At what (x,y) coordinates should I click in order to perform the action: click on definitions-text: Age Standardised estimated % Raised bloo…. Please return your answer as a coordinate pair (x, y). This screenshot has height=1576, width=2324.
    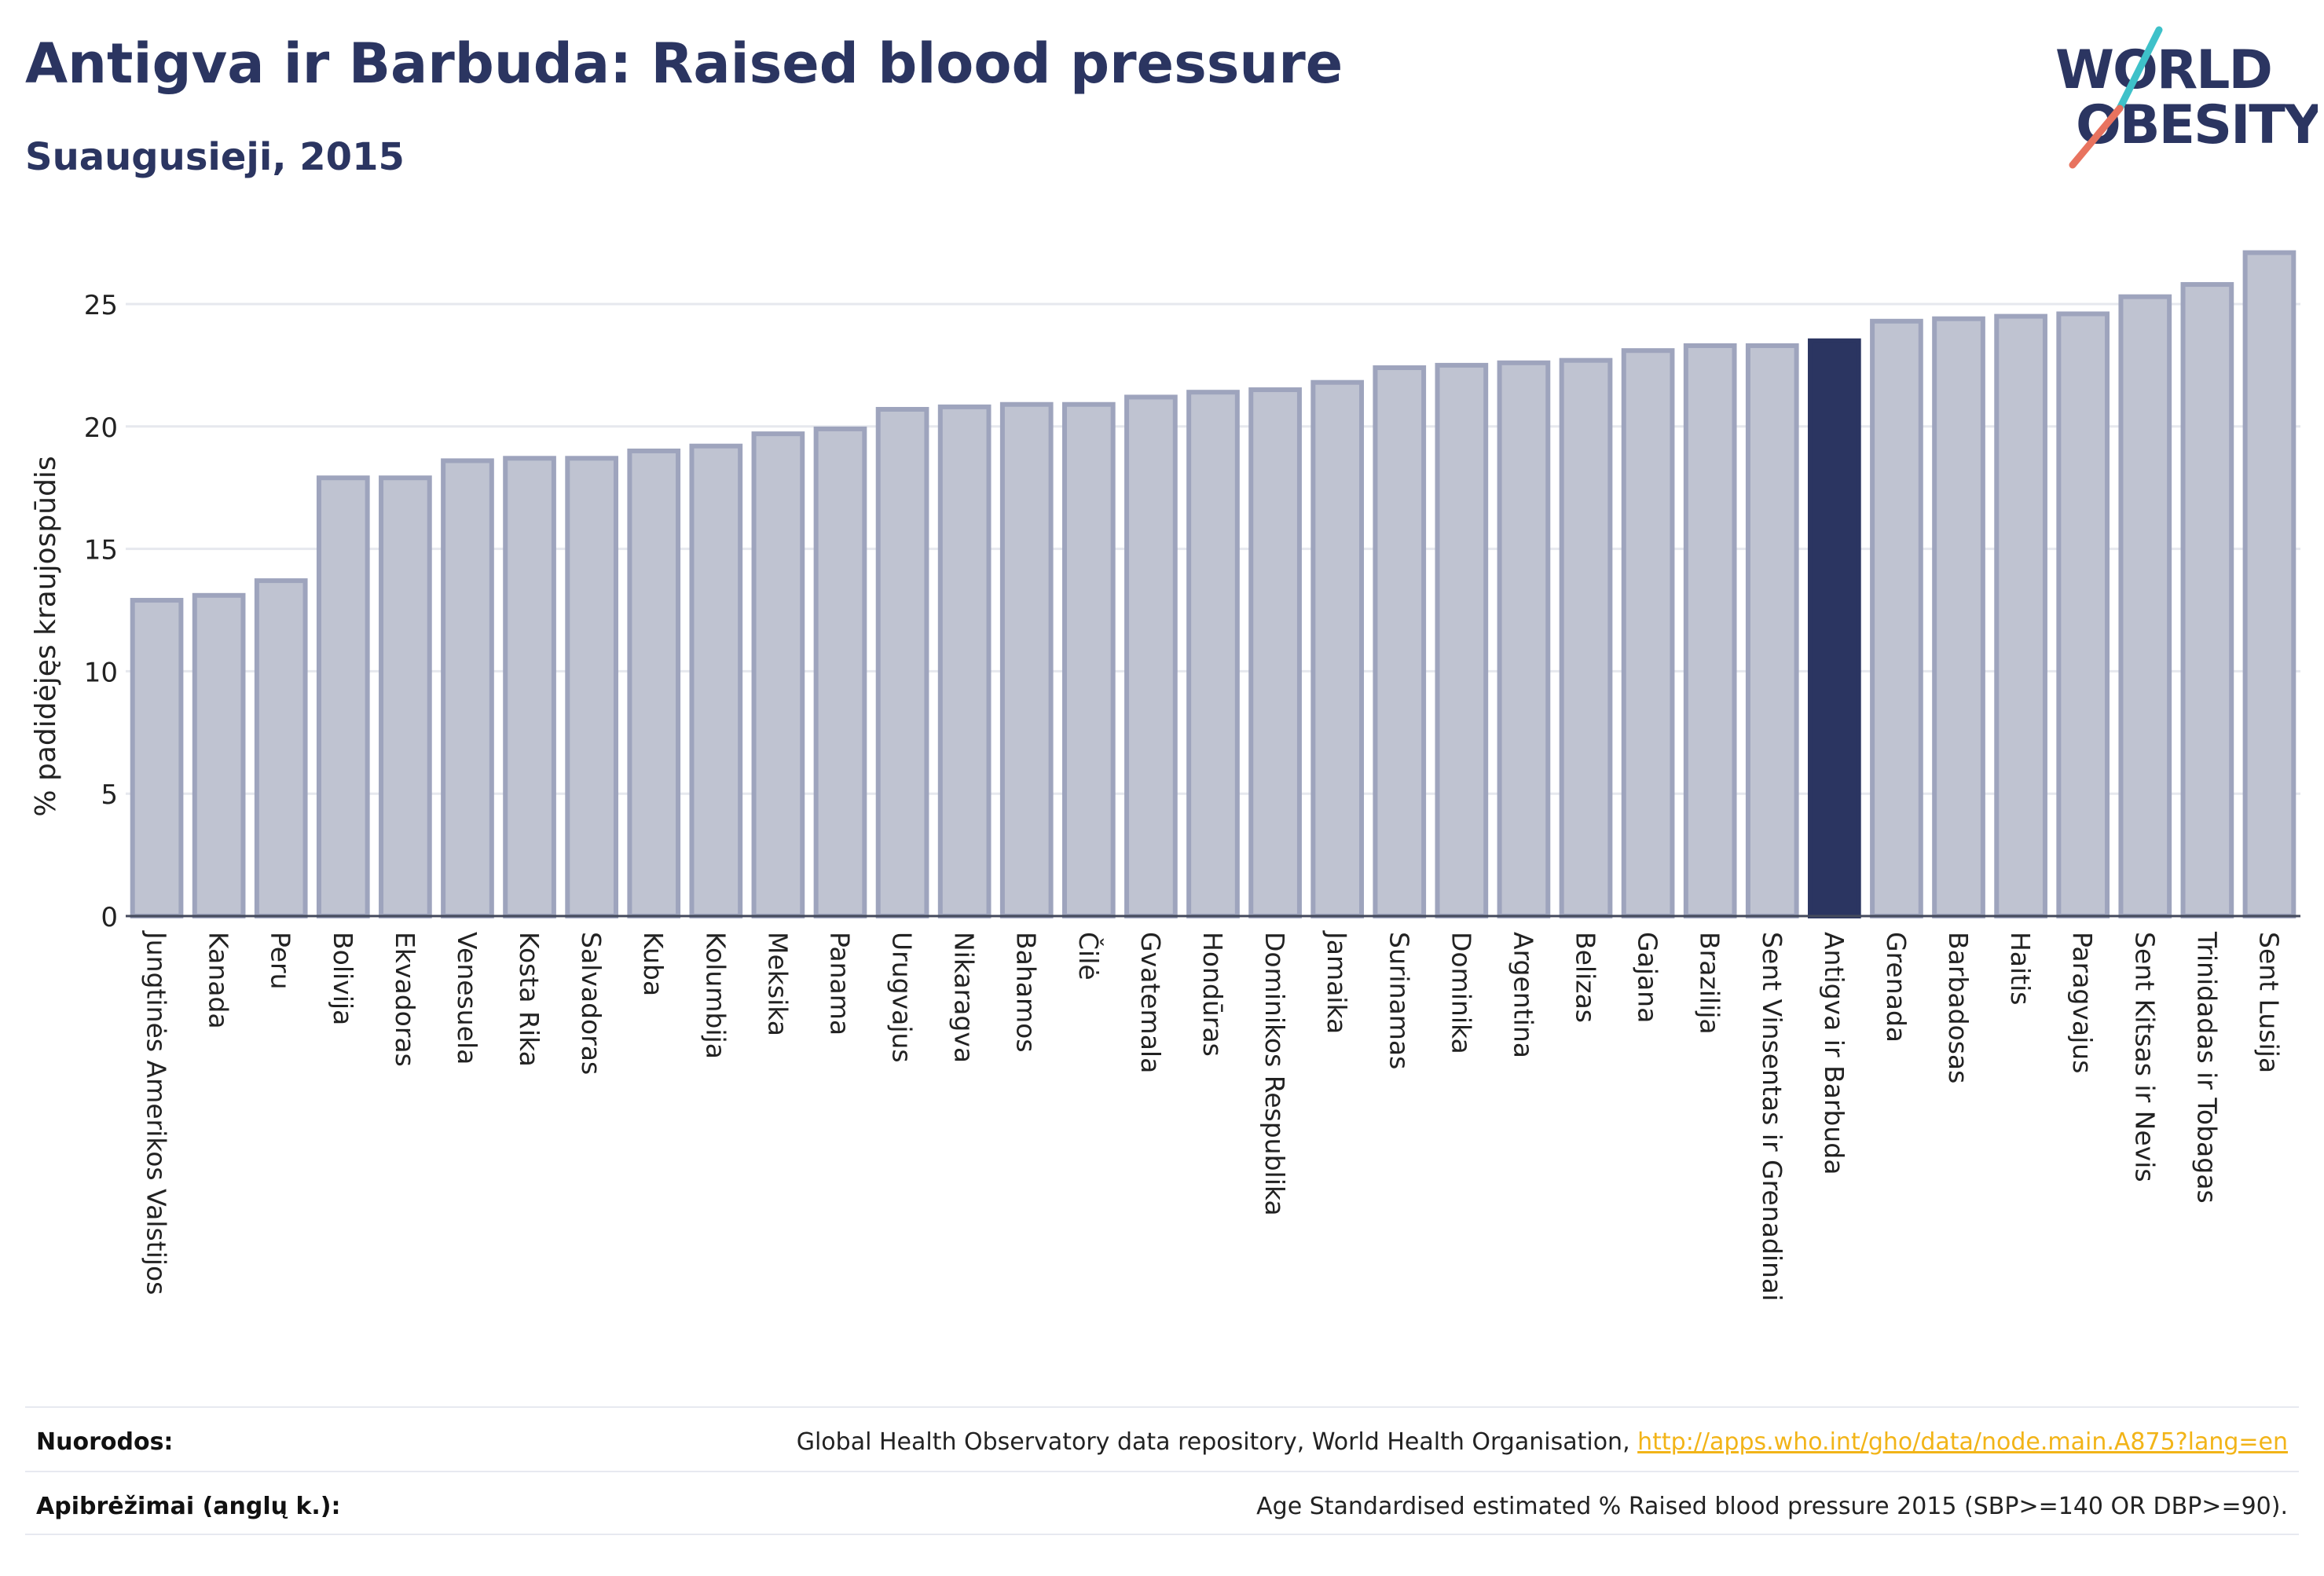
    Looking at the image, I should click on (1772, 1506).